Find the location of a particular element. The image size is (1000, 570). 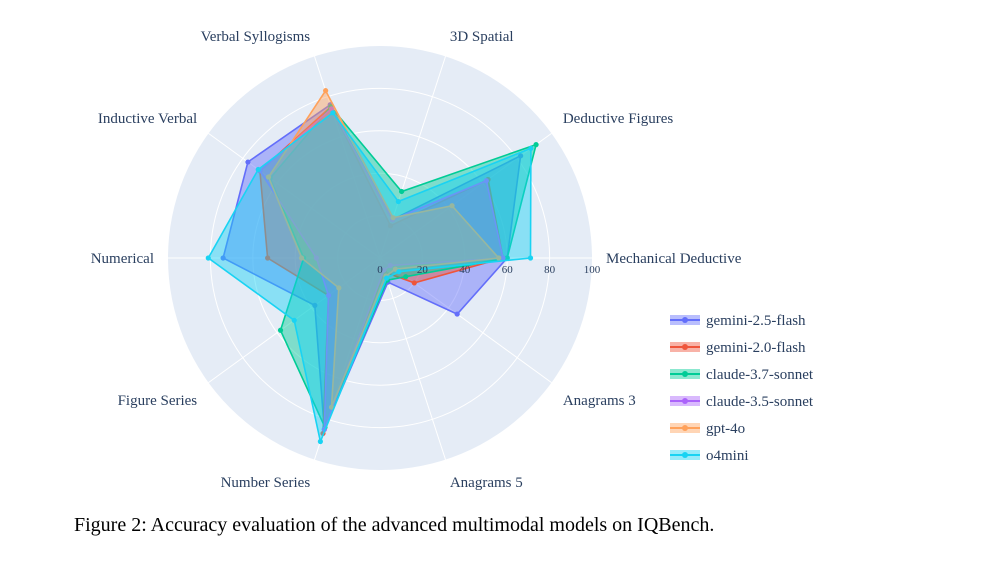

legend-item: claude-3.5-sonnet is located at coordinates (742, 402).